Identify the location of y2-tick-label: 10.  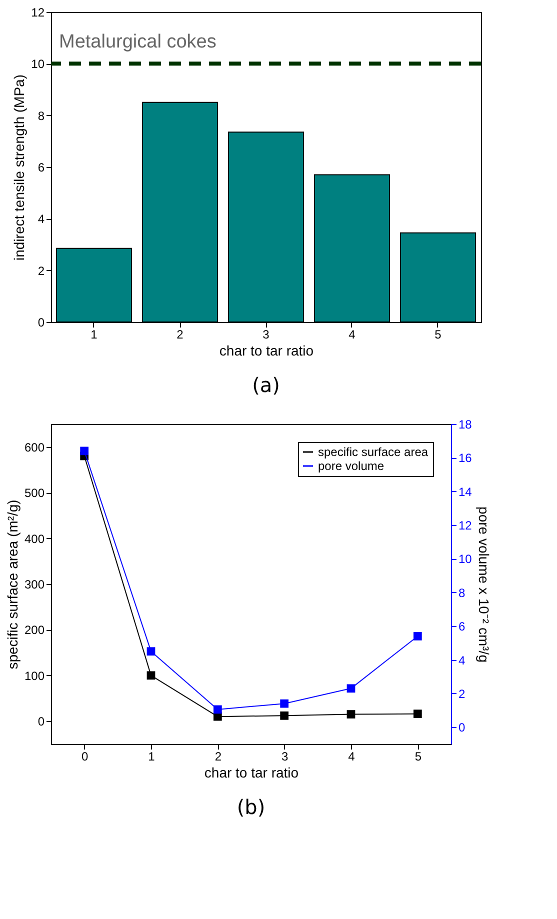
(465, 559).